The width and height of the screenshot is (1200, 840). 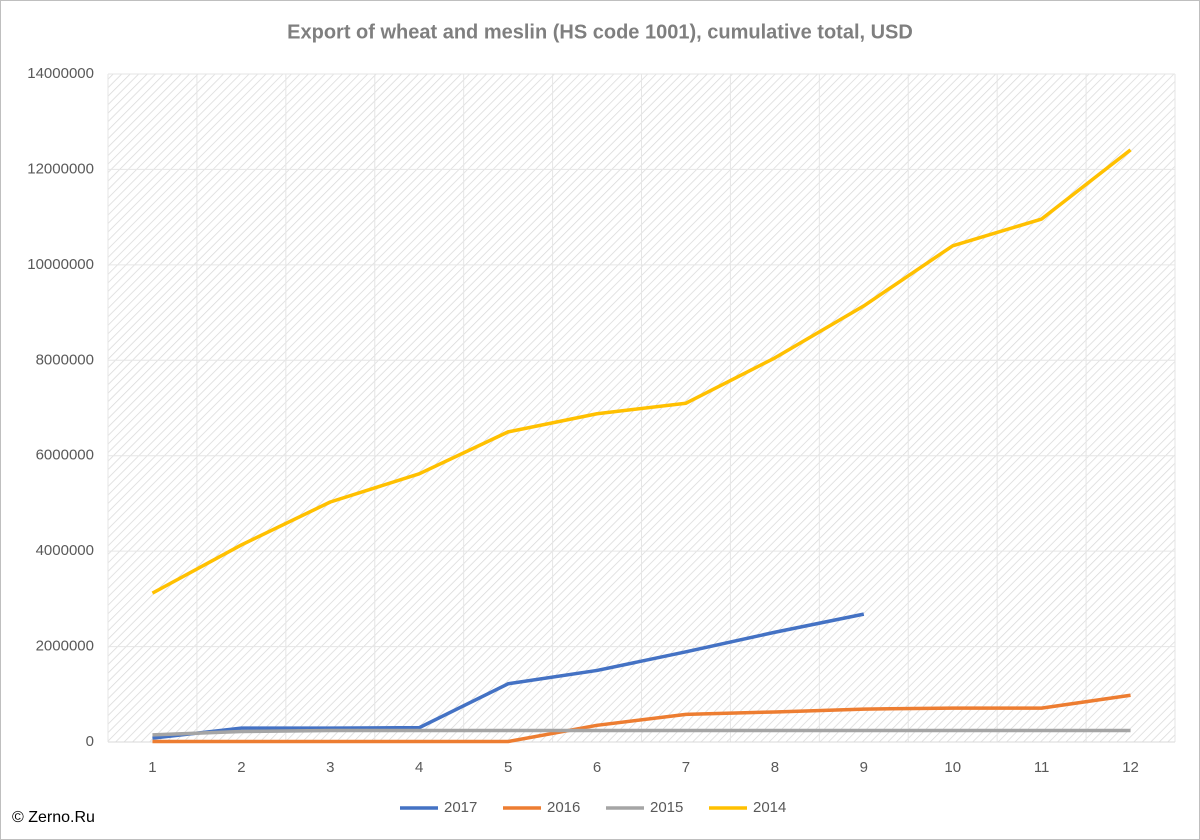 I want to click on x-tick-label: 11, so click(x=1042, y=767).